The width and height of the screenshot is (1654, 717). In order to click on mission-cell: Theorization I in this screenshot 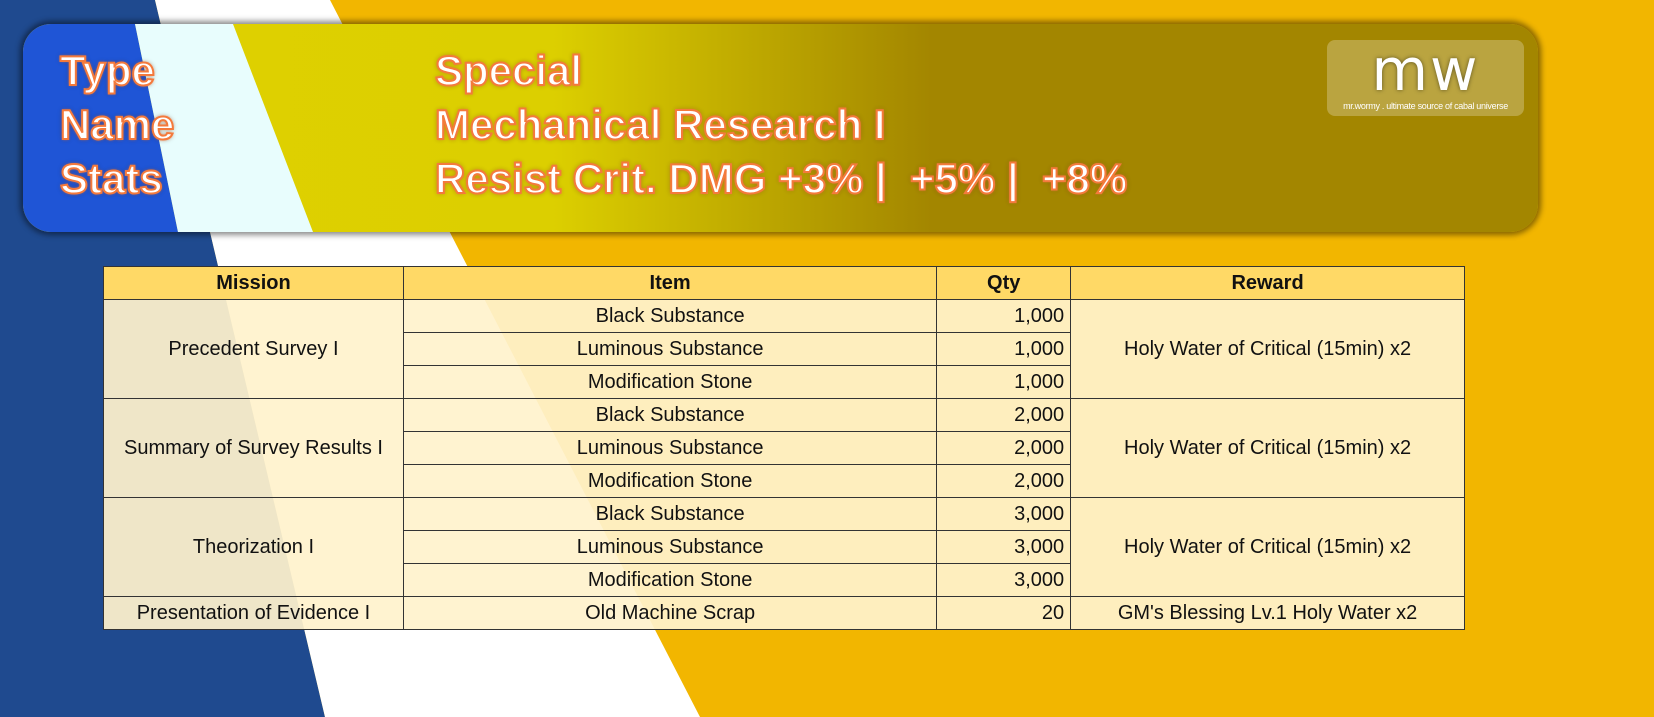, I will do `click(253, 547)`.